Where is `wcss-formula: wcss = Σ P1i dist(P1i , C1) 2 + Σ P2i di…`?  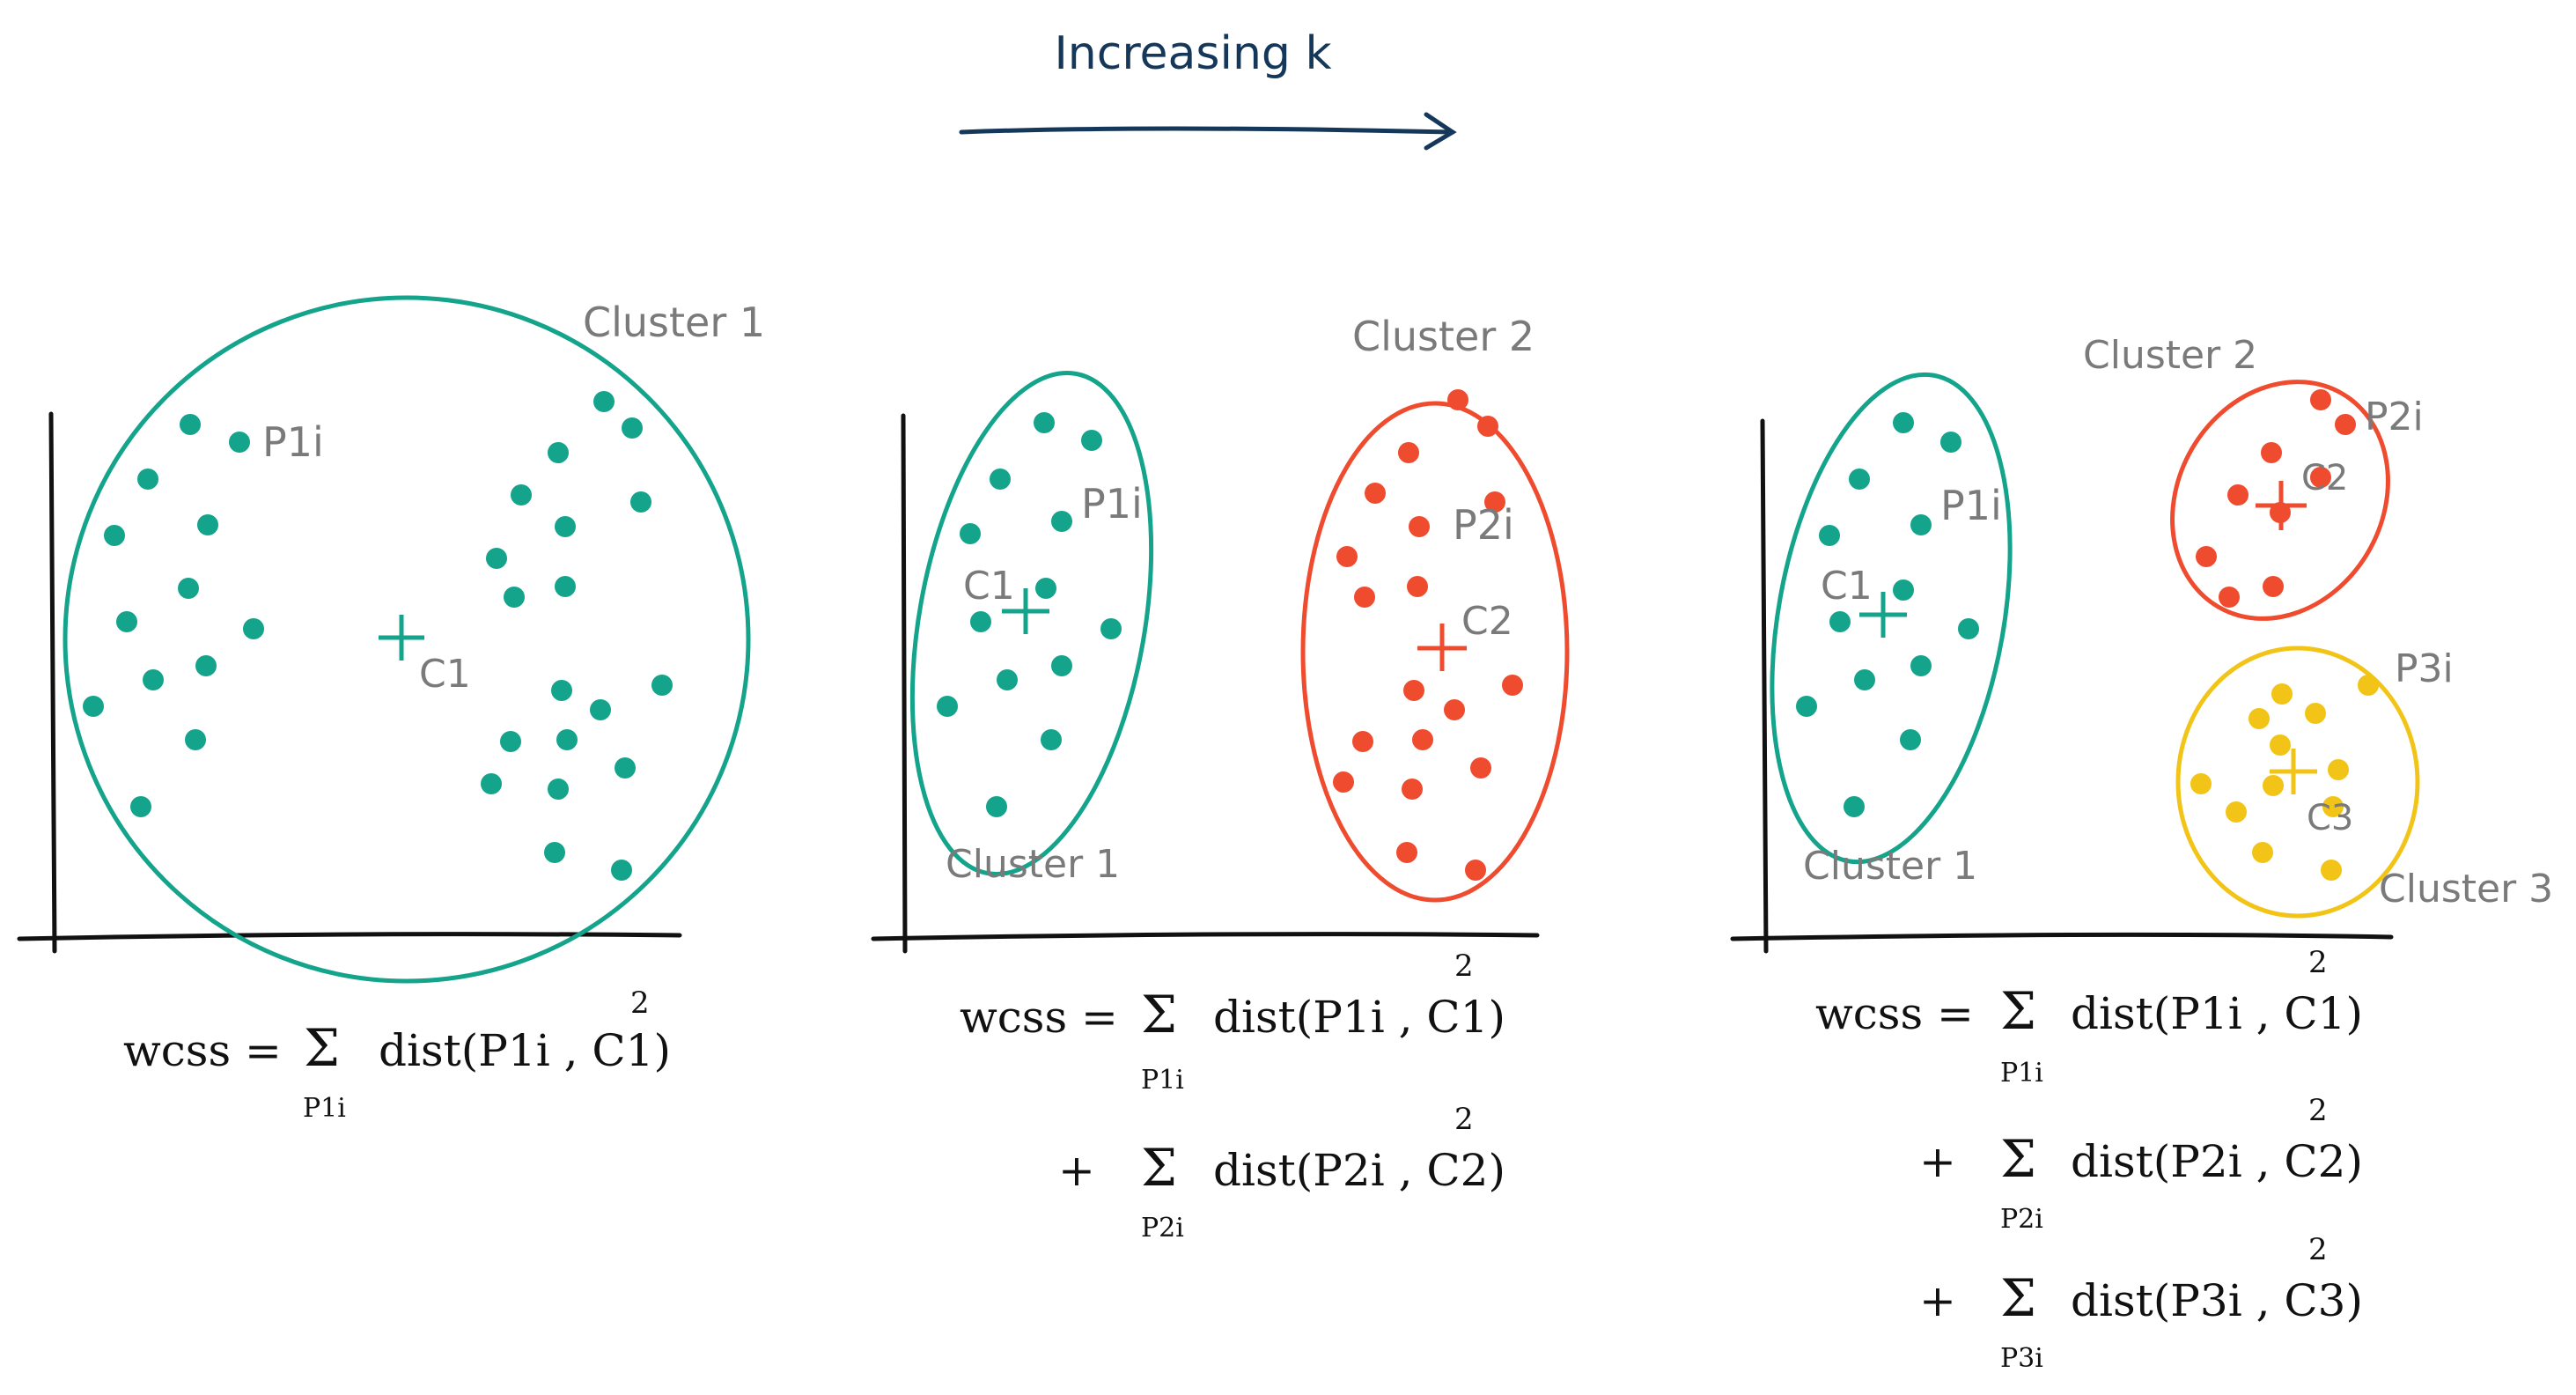 wcss-formula: wcss = Σ P1i dist(P1i , C1) 2 + Σ P2i di… is located at coordinates (1232, 1096).